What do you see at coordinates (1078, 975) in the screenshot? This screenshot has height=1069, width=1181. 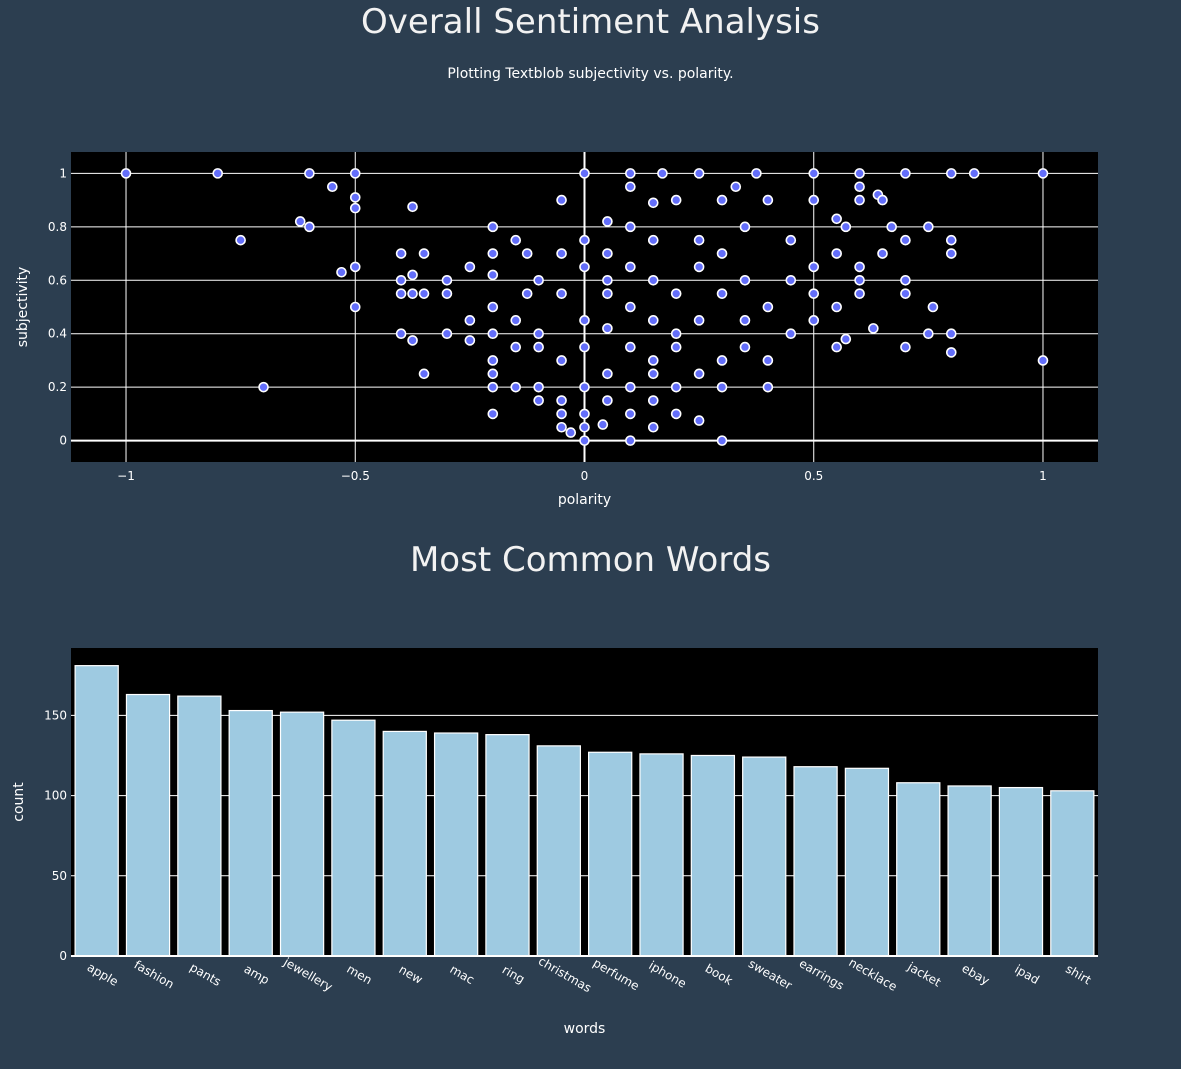 I see `x-tick-label: shirt` at bounding box center [1078, 975].